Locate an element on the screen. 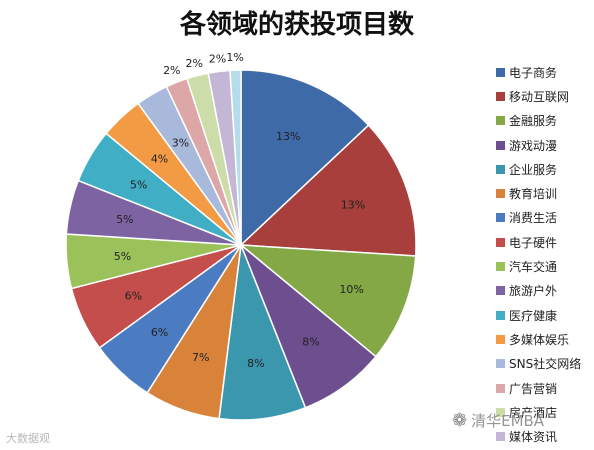  legend-item: 教育培训 is located at coordinates (544, 193).